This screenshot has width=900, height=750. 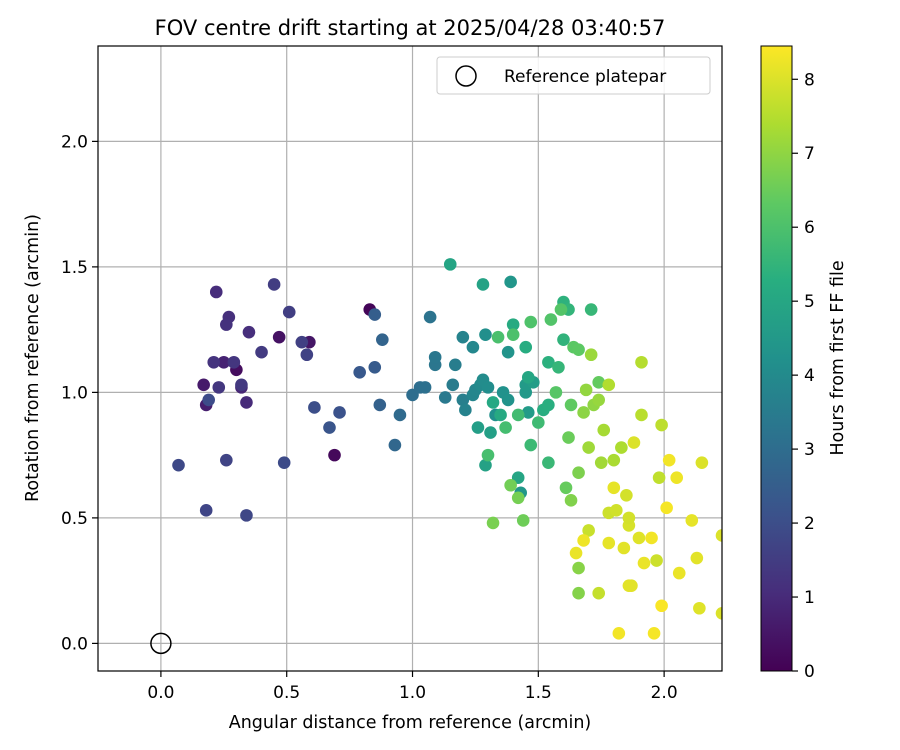 What do you see at coordinates (74, 519) in the screenshot?
I see `y-tick-label: 0.5` at bounding box center [74, 519].